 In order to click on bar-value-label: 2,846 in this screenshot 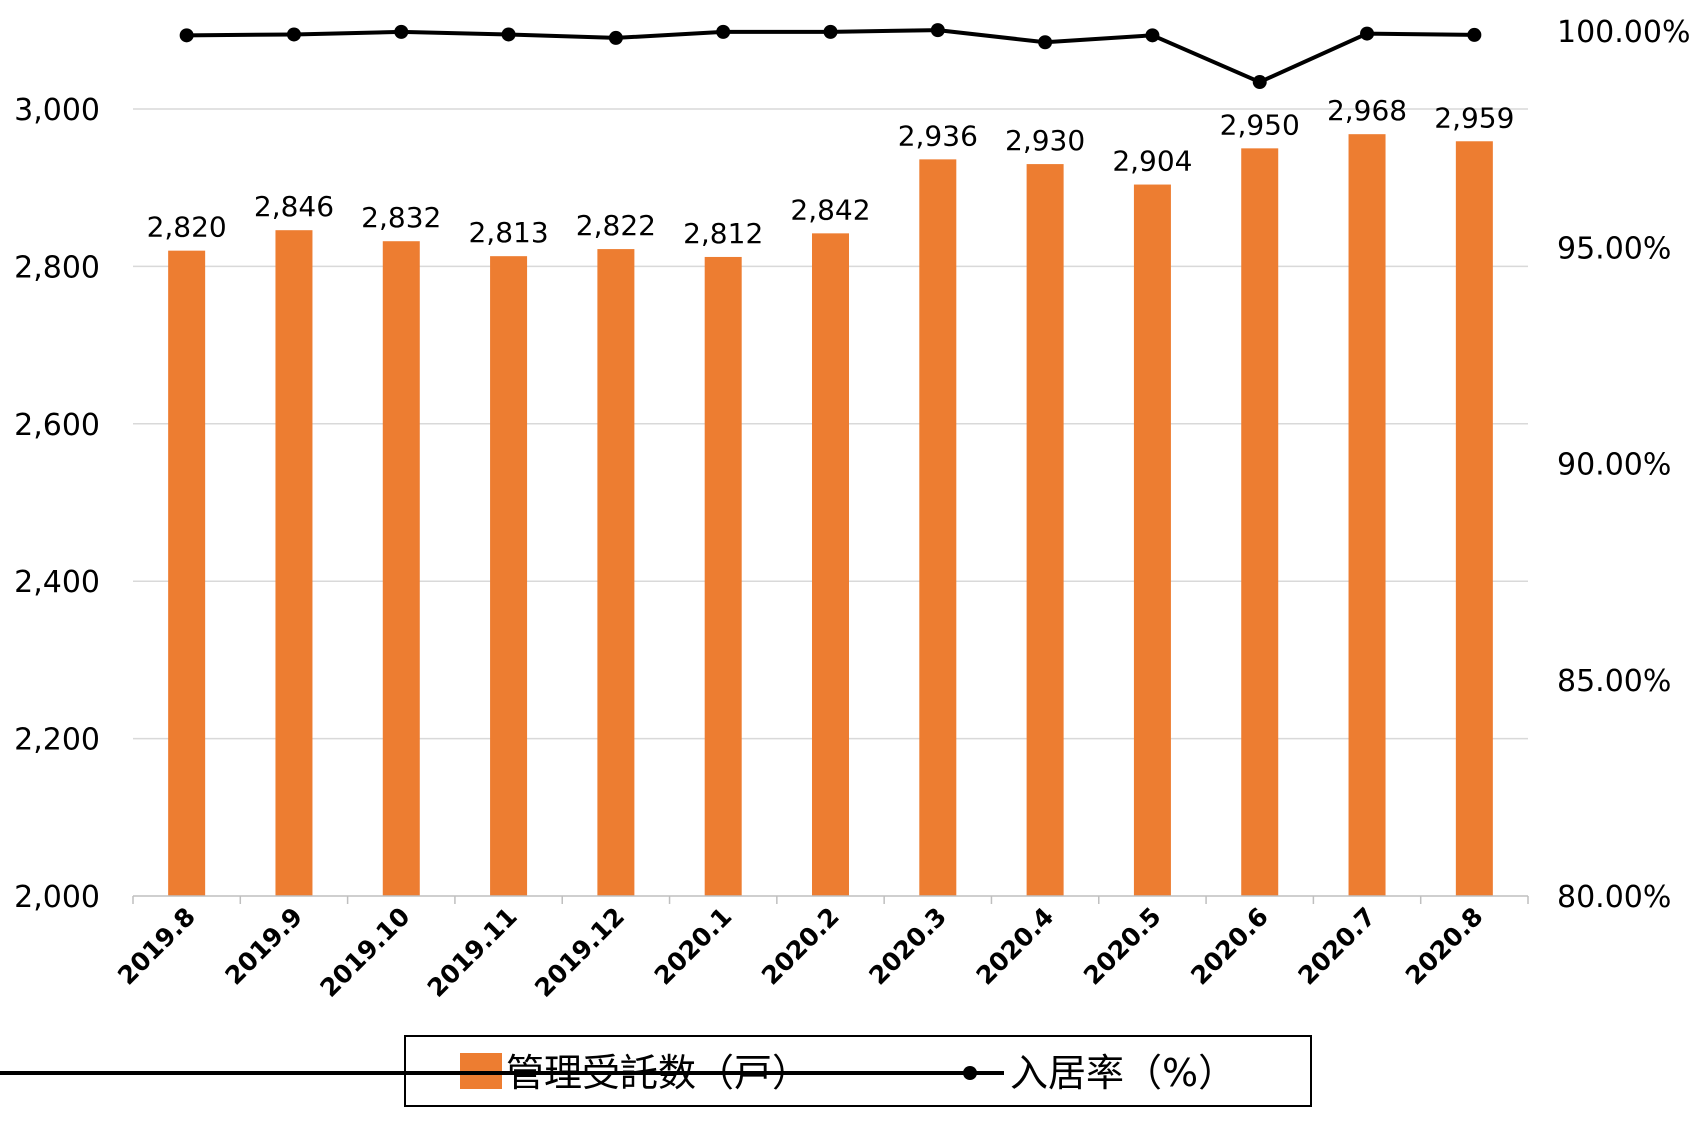, I will do `click(294, 206)`.